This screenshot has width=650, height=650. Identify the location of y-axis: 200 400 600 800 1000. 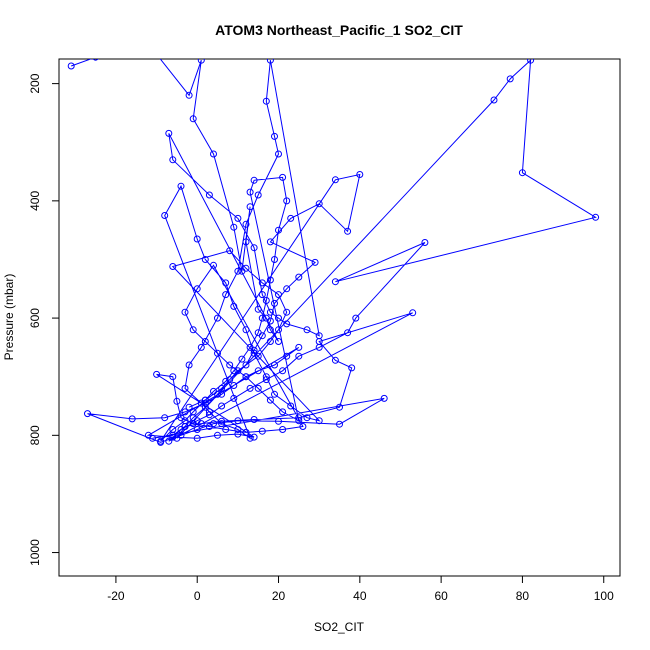
(43, 319).